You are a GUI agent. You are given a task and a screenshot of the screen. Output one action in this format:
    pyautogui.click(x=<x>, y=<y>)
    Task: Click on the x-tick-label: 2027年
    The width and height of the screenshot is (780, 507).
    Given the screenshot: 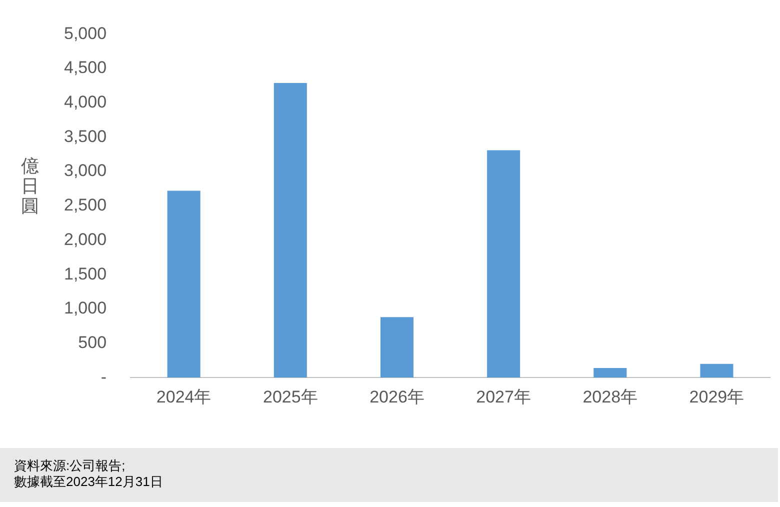 What is the action you would take?
    pyautogui.click(x=503, y=396)
    